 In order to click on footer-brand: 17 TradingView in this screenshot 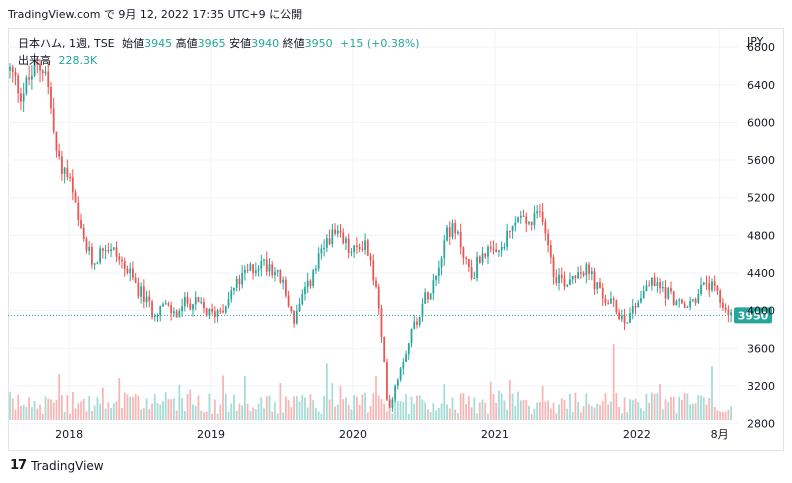, I will do `click(57, 465)`.